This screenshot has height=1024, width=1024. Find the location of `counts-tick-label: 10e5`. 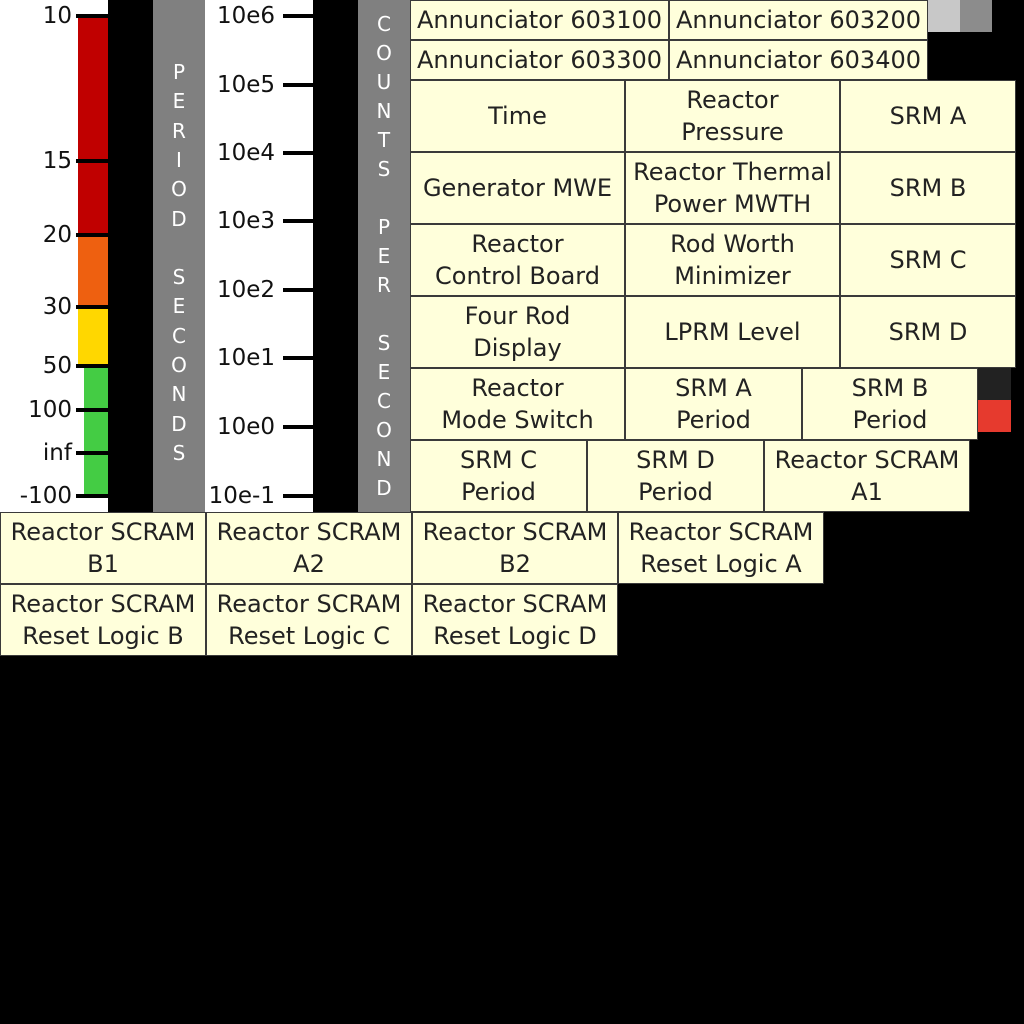

counts-tick-label: 10e5 is located at coordinates (245, 85).